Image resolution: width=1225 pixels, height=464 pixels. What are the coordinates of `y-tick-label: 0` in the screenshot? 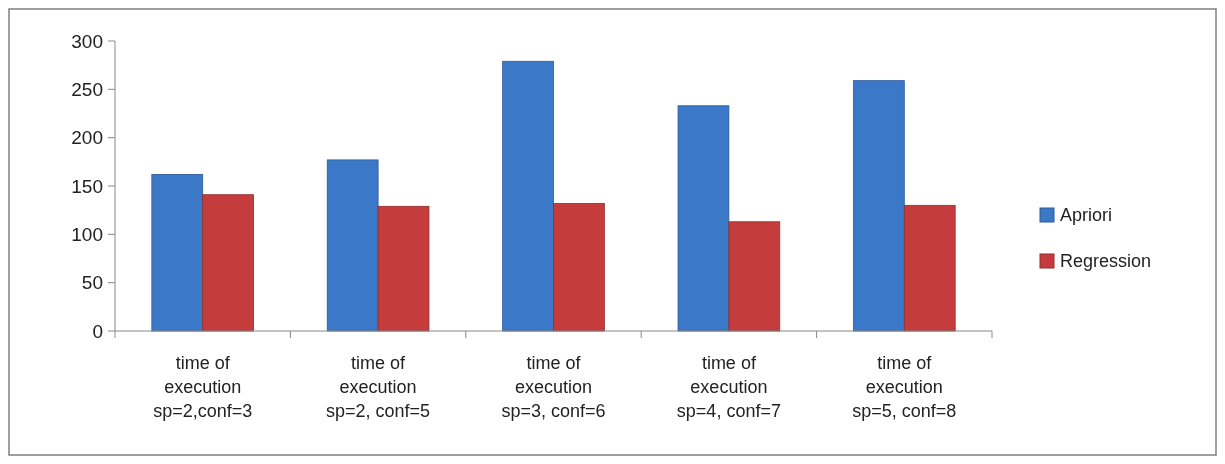 It's located at (97, 331).